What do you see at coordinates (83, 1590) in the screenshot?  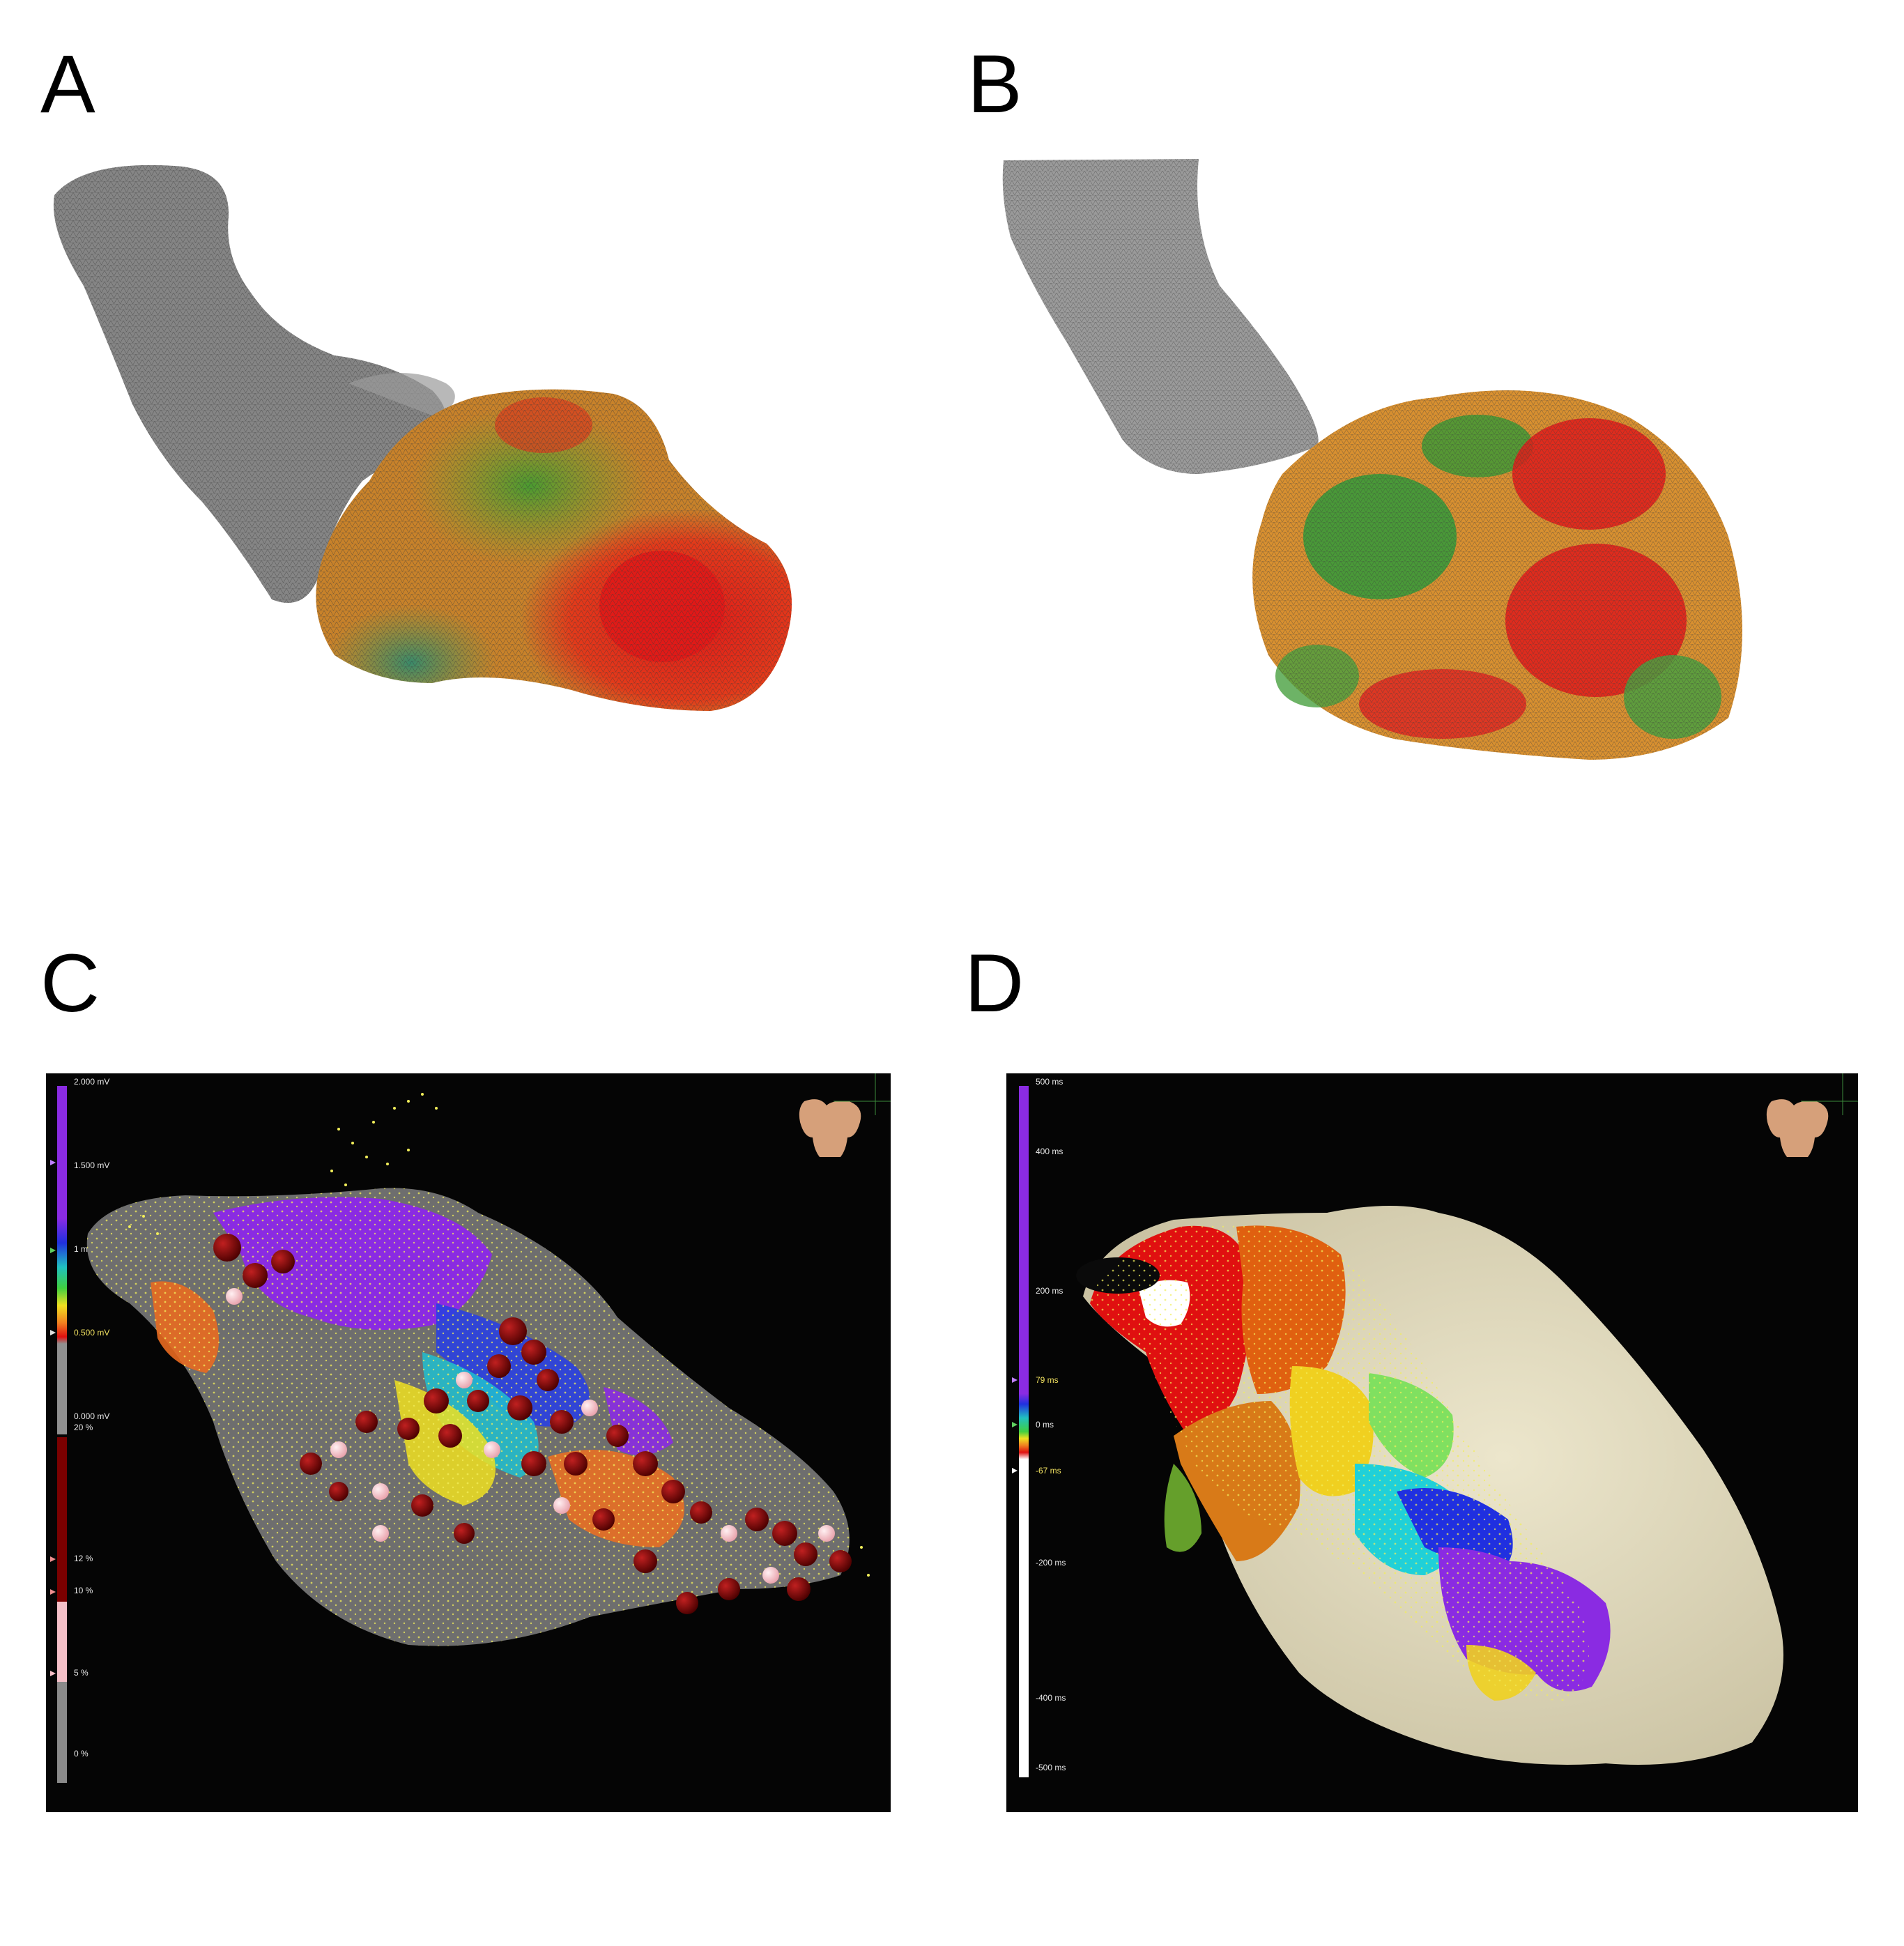 I see `percent-tick-10: 10 %` at bounding box center [83, 1590].